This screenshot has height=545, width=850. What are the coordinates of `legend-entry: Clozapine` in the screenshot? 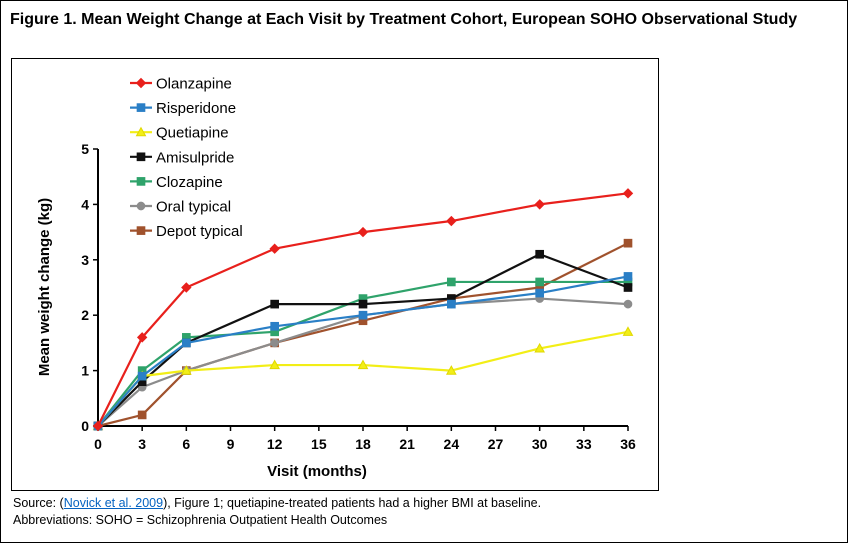 It's located at (176, 182).